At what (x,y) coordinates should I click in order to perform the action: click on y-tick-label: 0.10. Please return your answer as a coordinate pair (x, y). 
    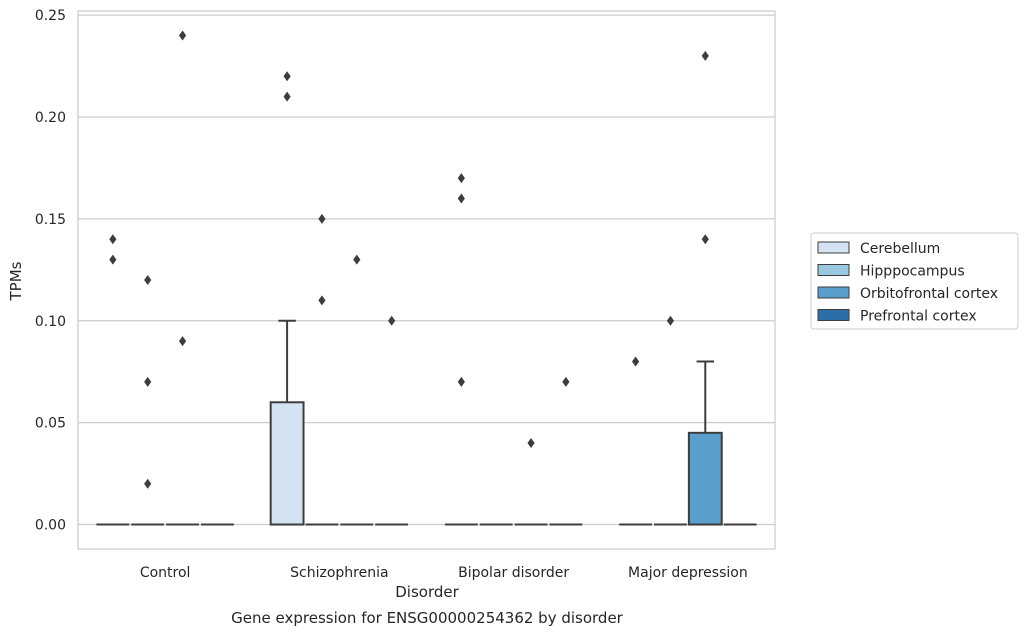
    Looking at the image, I should click on (50, 322).